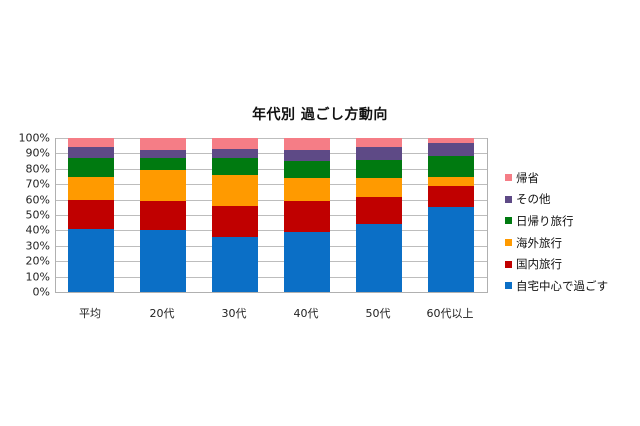 Image resolution: width=640 pixels, height=426 pixels. What do you see at coordinates (539, 242) in the screenshot?
I see `legend-label: 海外旅行` at bounding box center [539, 242].